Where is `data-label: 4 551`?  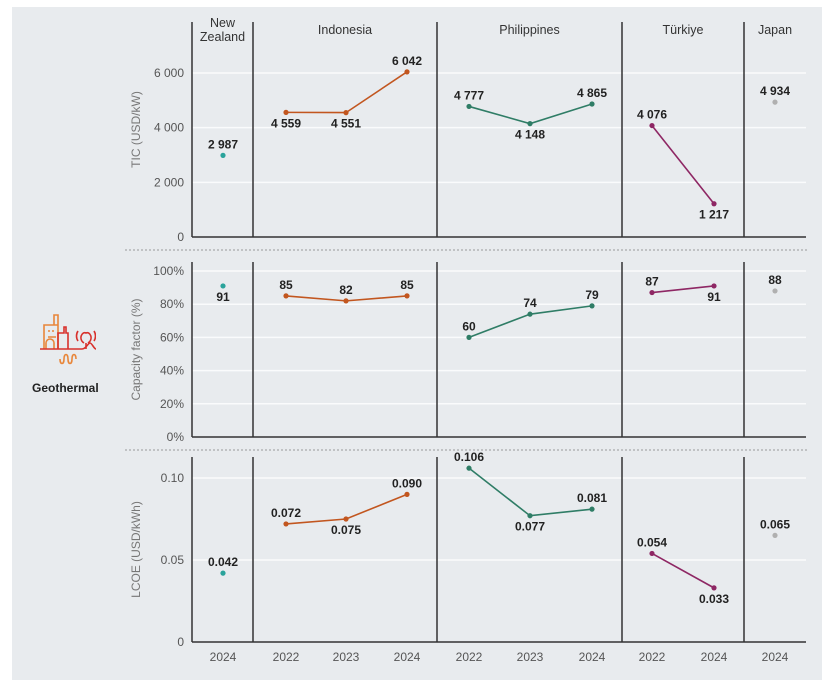 data-label: 4 551 is located at coordinates (346, 124).